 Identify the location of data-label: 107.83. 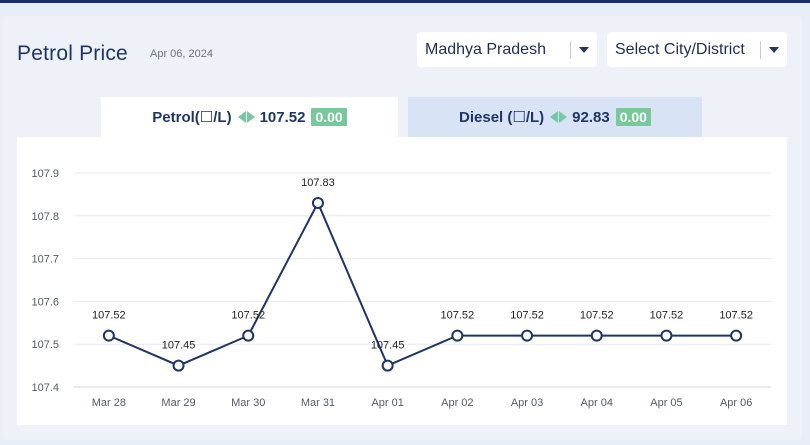
(318, 183).